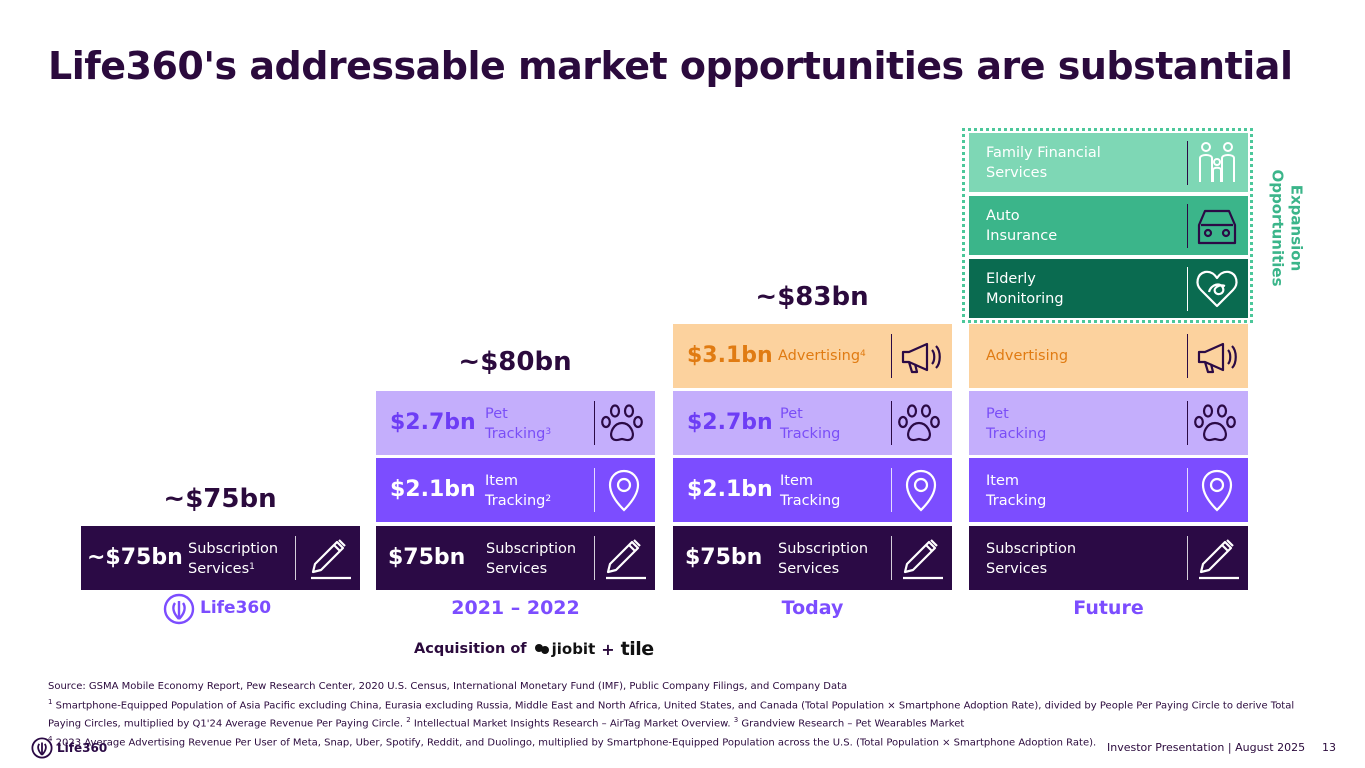 Image resolution: width=1365 pixels, height=768 pixels. What do you see at coordinates (1108, 423) in the screenshot?
I see `col4-pet-segment: Pet Tracking` at bounding box center [1108, 423].